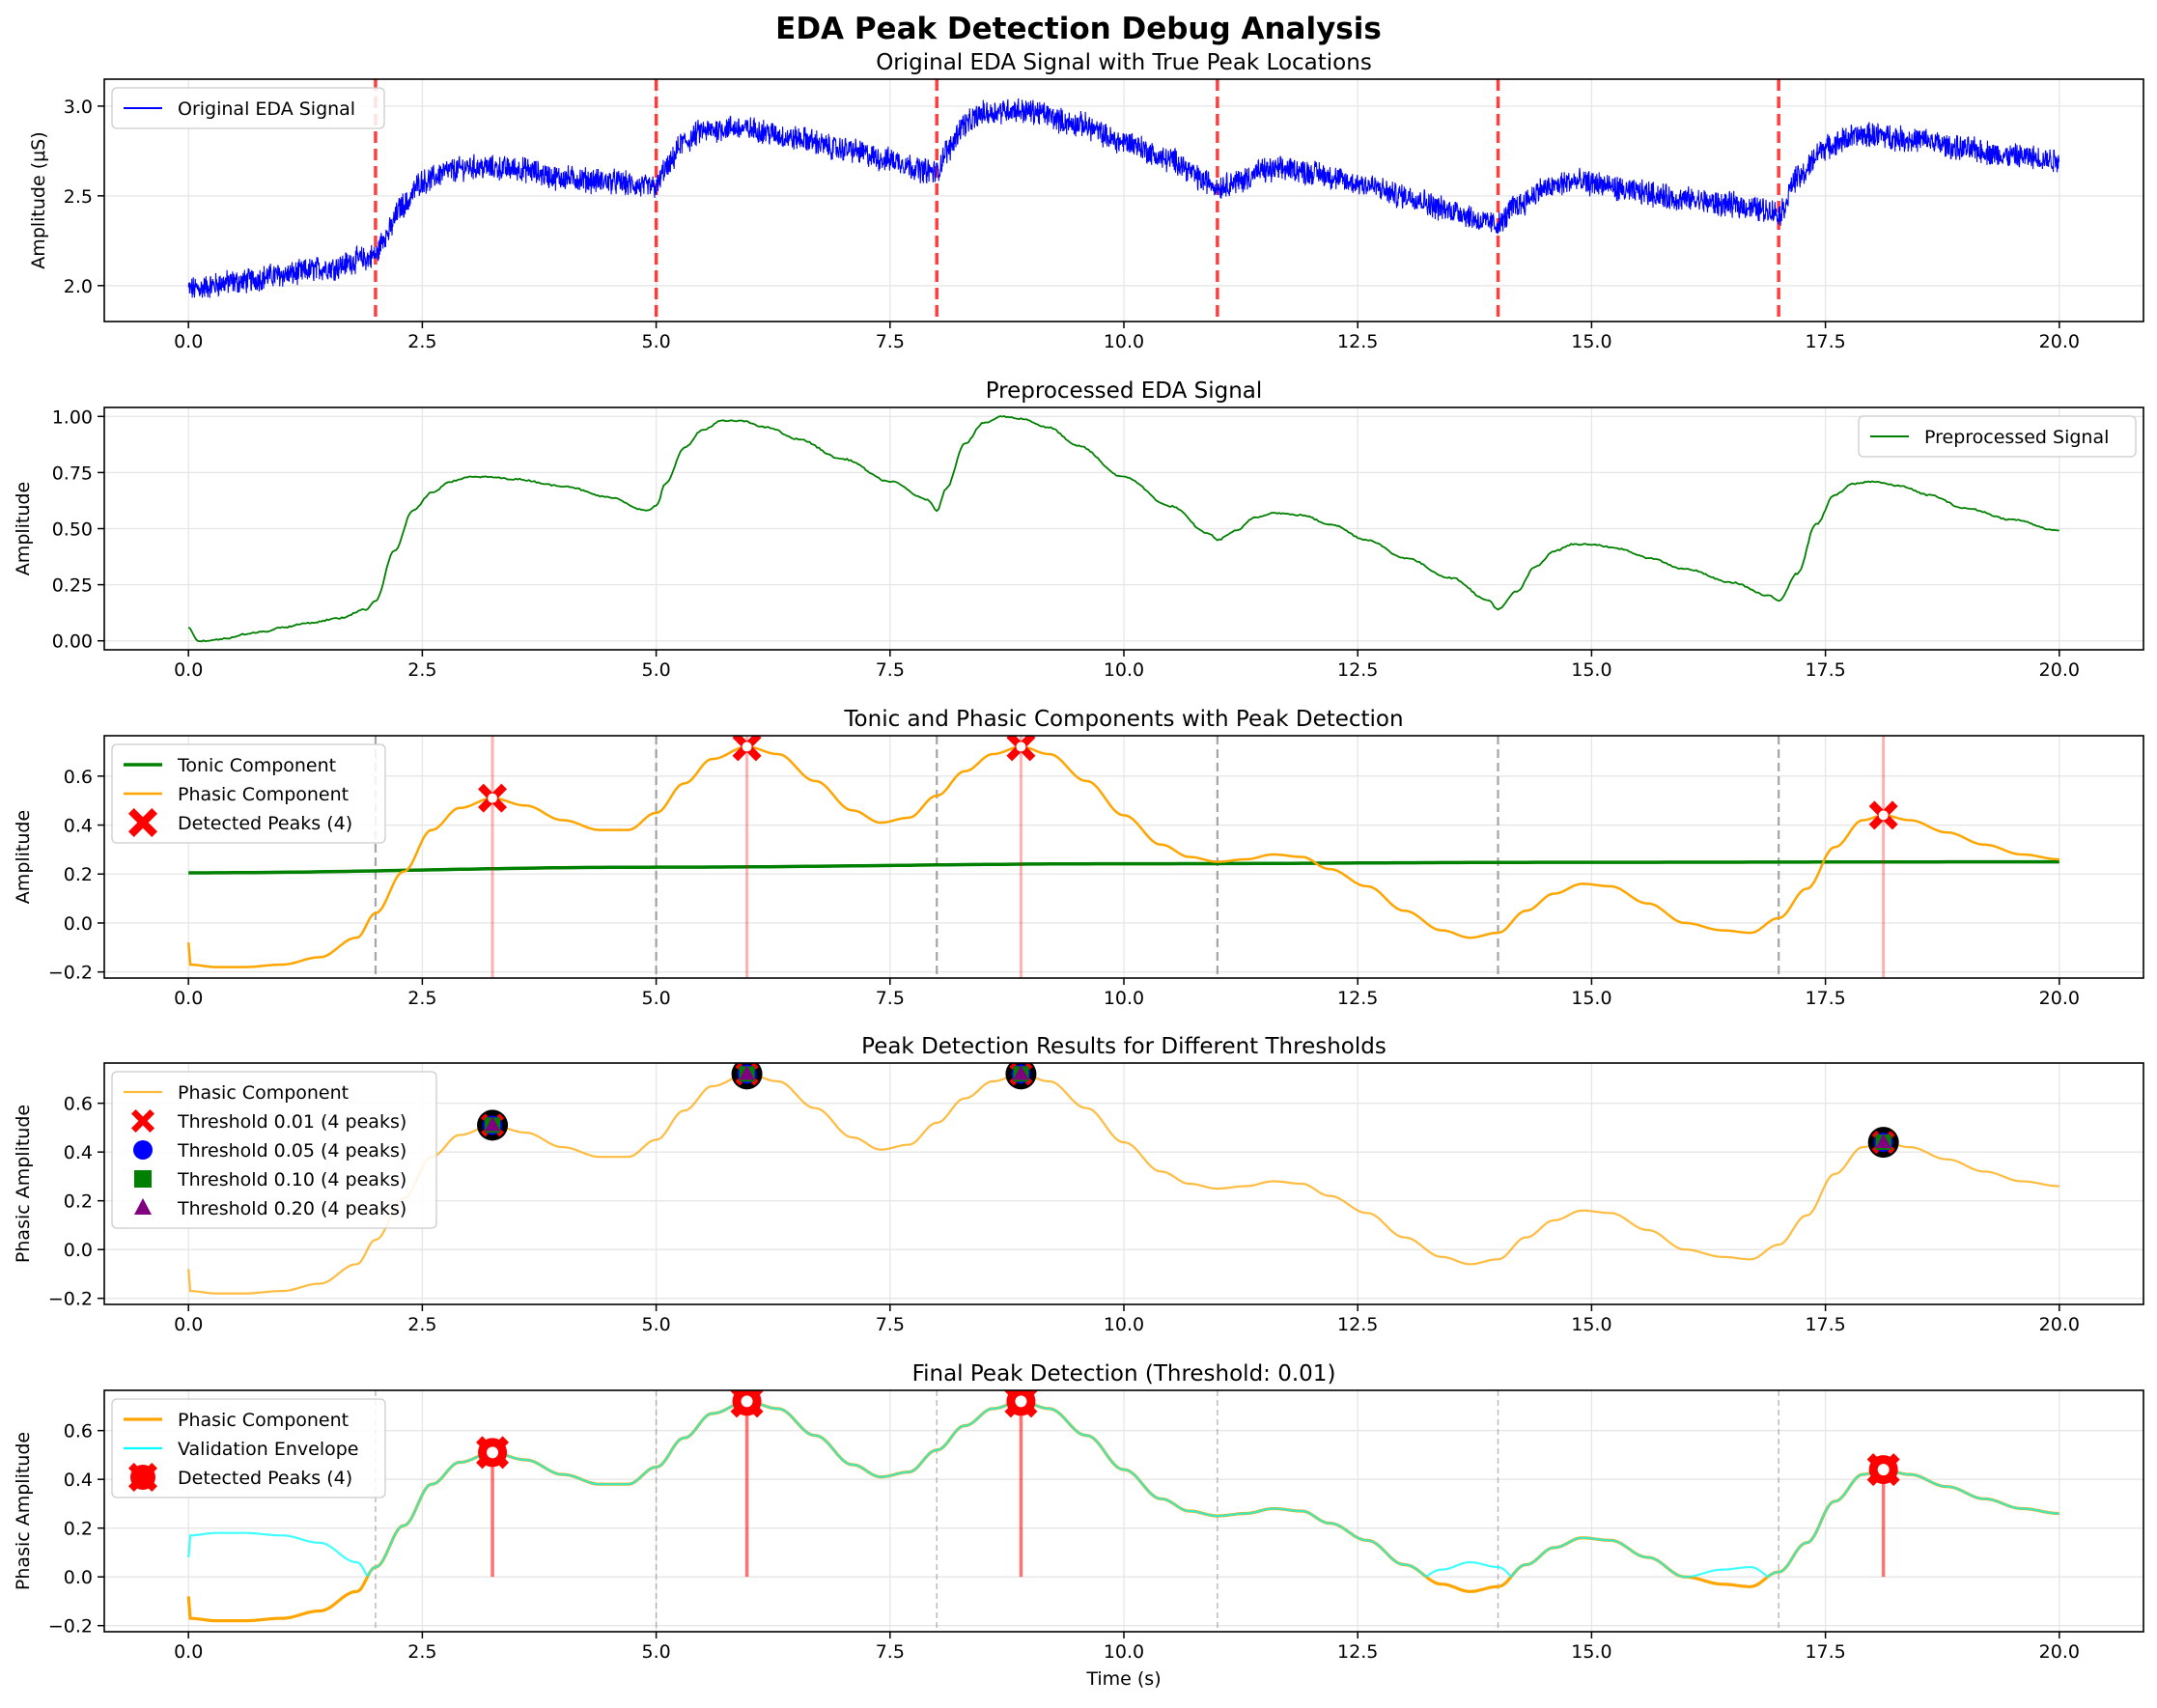  Describe the element at coordinates (1123, 867) in the screenshot. I see `tonic-series` at that location.